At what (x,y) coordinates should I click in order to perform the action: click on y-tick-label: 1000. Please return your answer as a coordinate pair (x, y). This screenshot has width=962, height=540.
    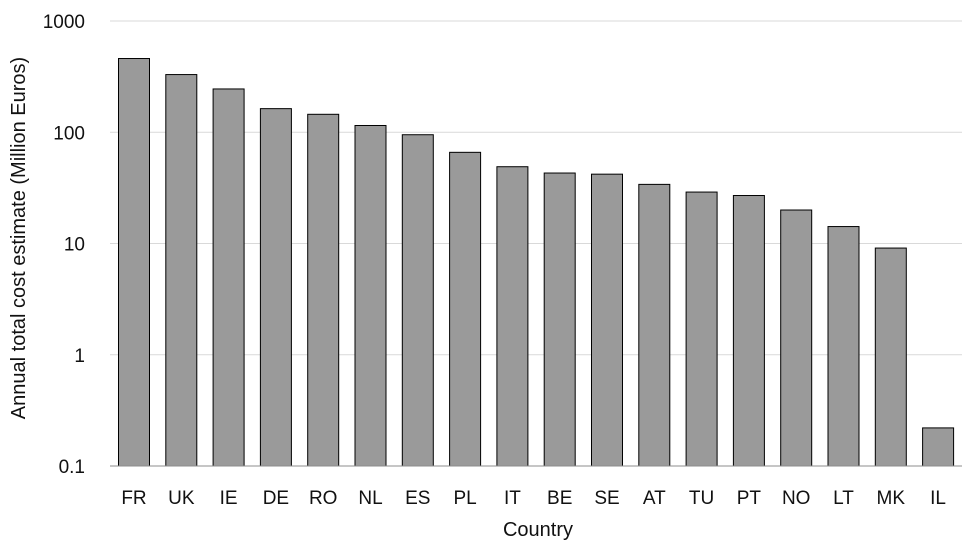
    Looking at the image, I should click on (64, 22).